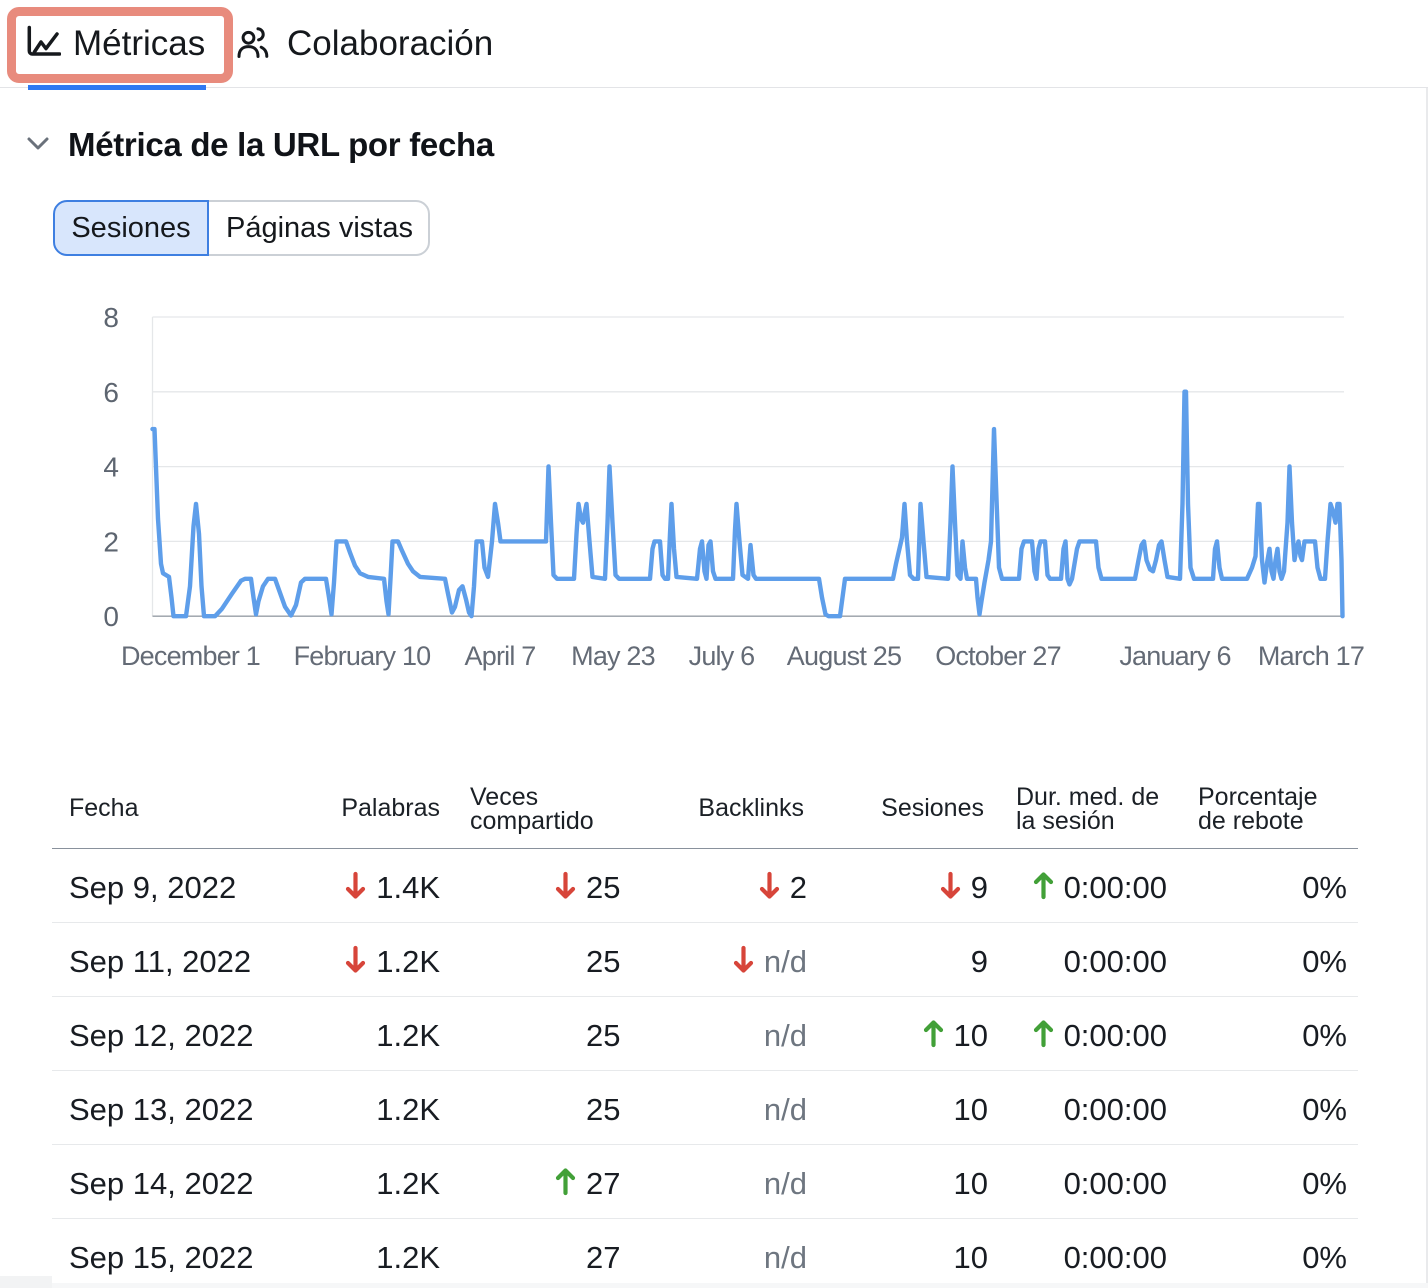 The image size is (1428, 1288). I want to click on svg-text: October 27, so click(998, 656).